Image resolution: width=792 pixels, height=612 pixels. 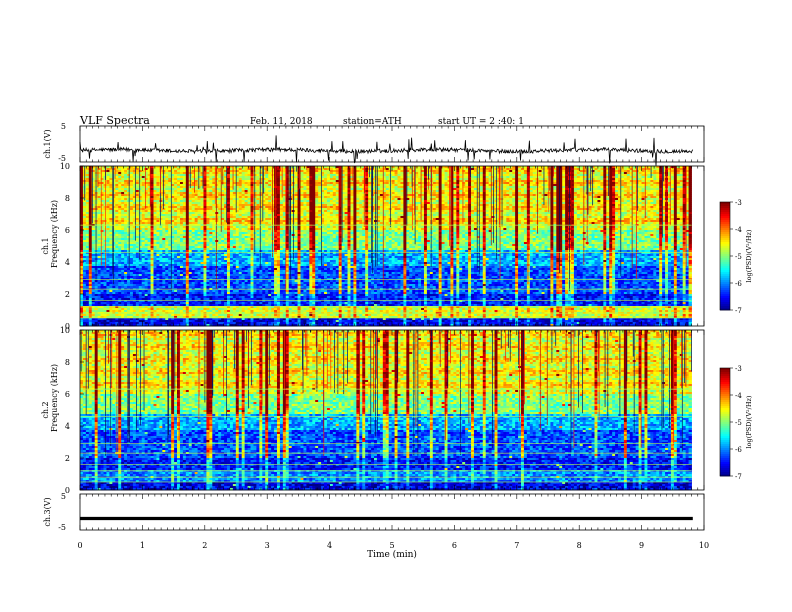 I want to click on ch1-ytick-top: 5, so click(x=63, y=126).